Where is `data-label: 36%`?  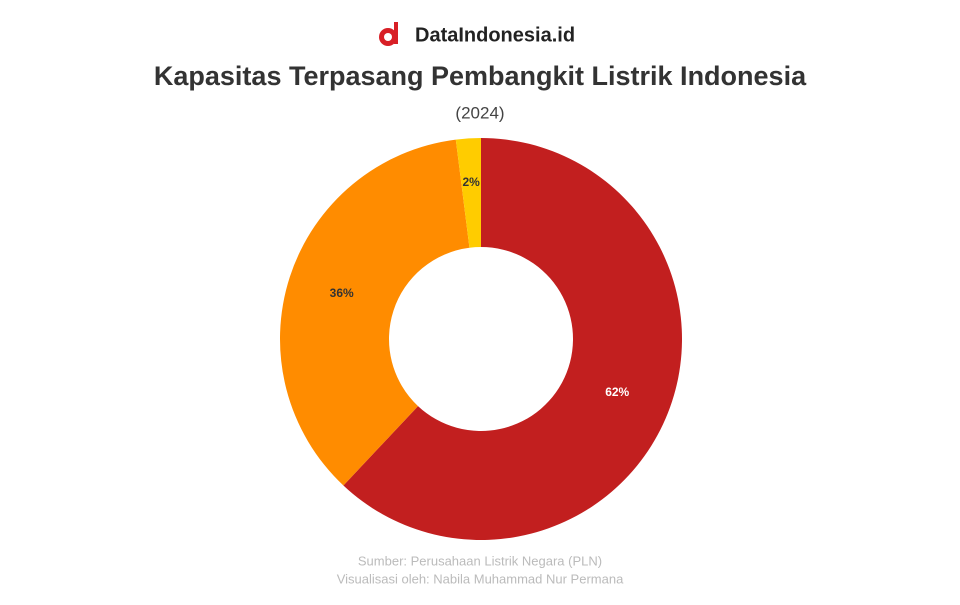
data-label: 36% is located at coordinates (342, 293).